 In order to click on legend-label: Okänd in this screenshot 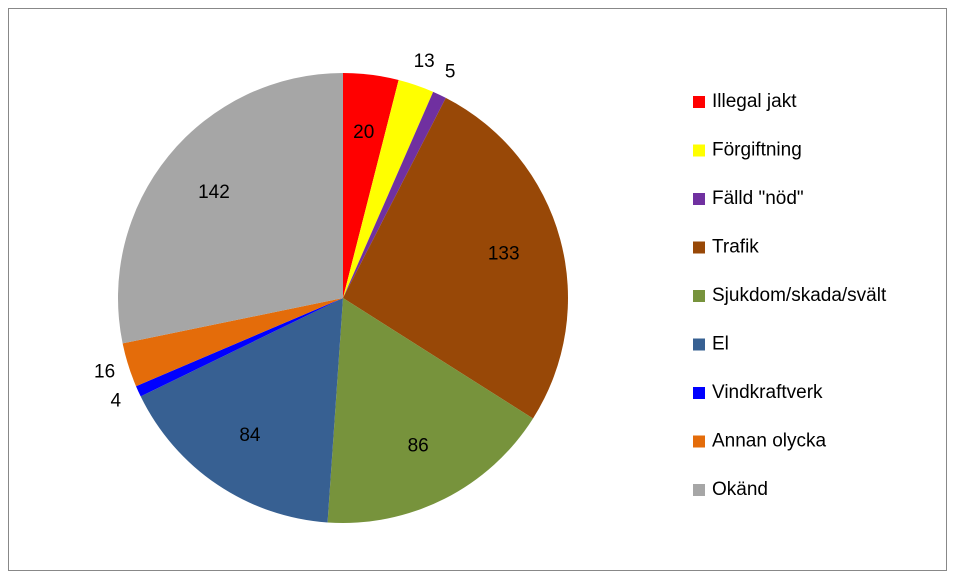, I will do `click(740, 489)`.